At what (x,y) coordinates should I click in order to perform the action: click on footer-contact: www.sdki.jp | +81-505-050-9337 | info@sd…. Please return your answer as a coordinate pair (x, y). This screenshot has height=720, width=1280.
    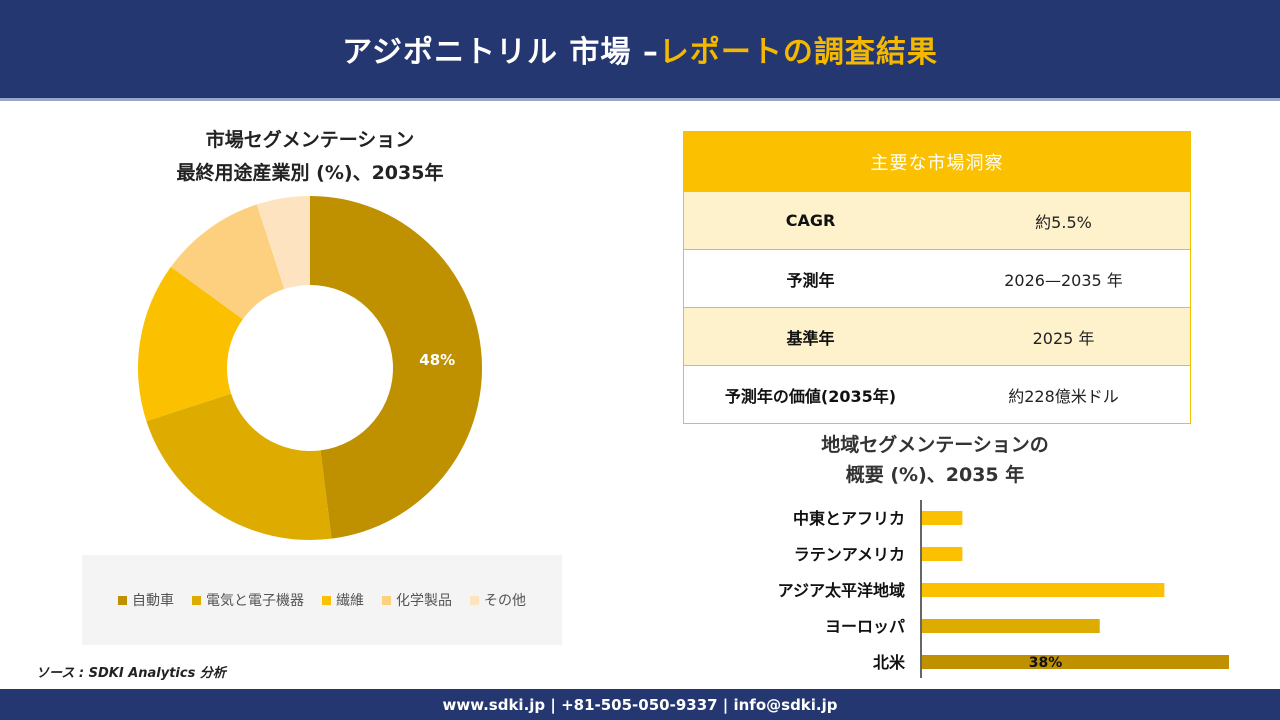
    Looking at the image, I should click on (640, 704).